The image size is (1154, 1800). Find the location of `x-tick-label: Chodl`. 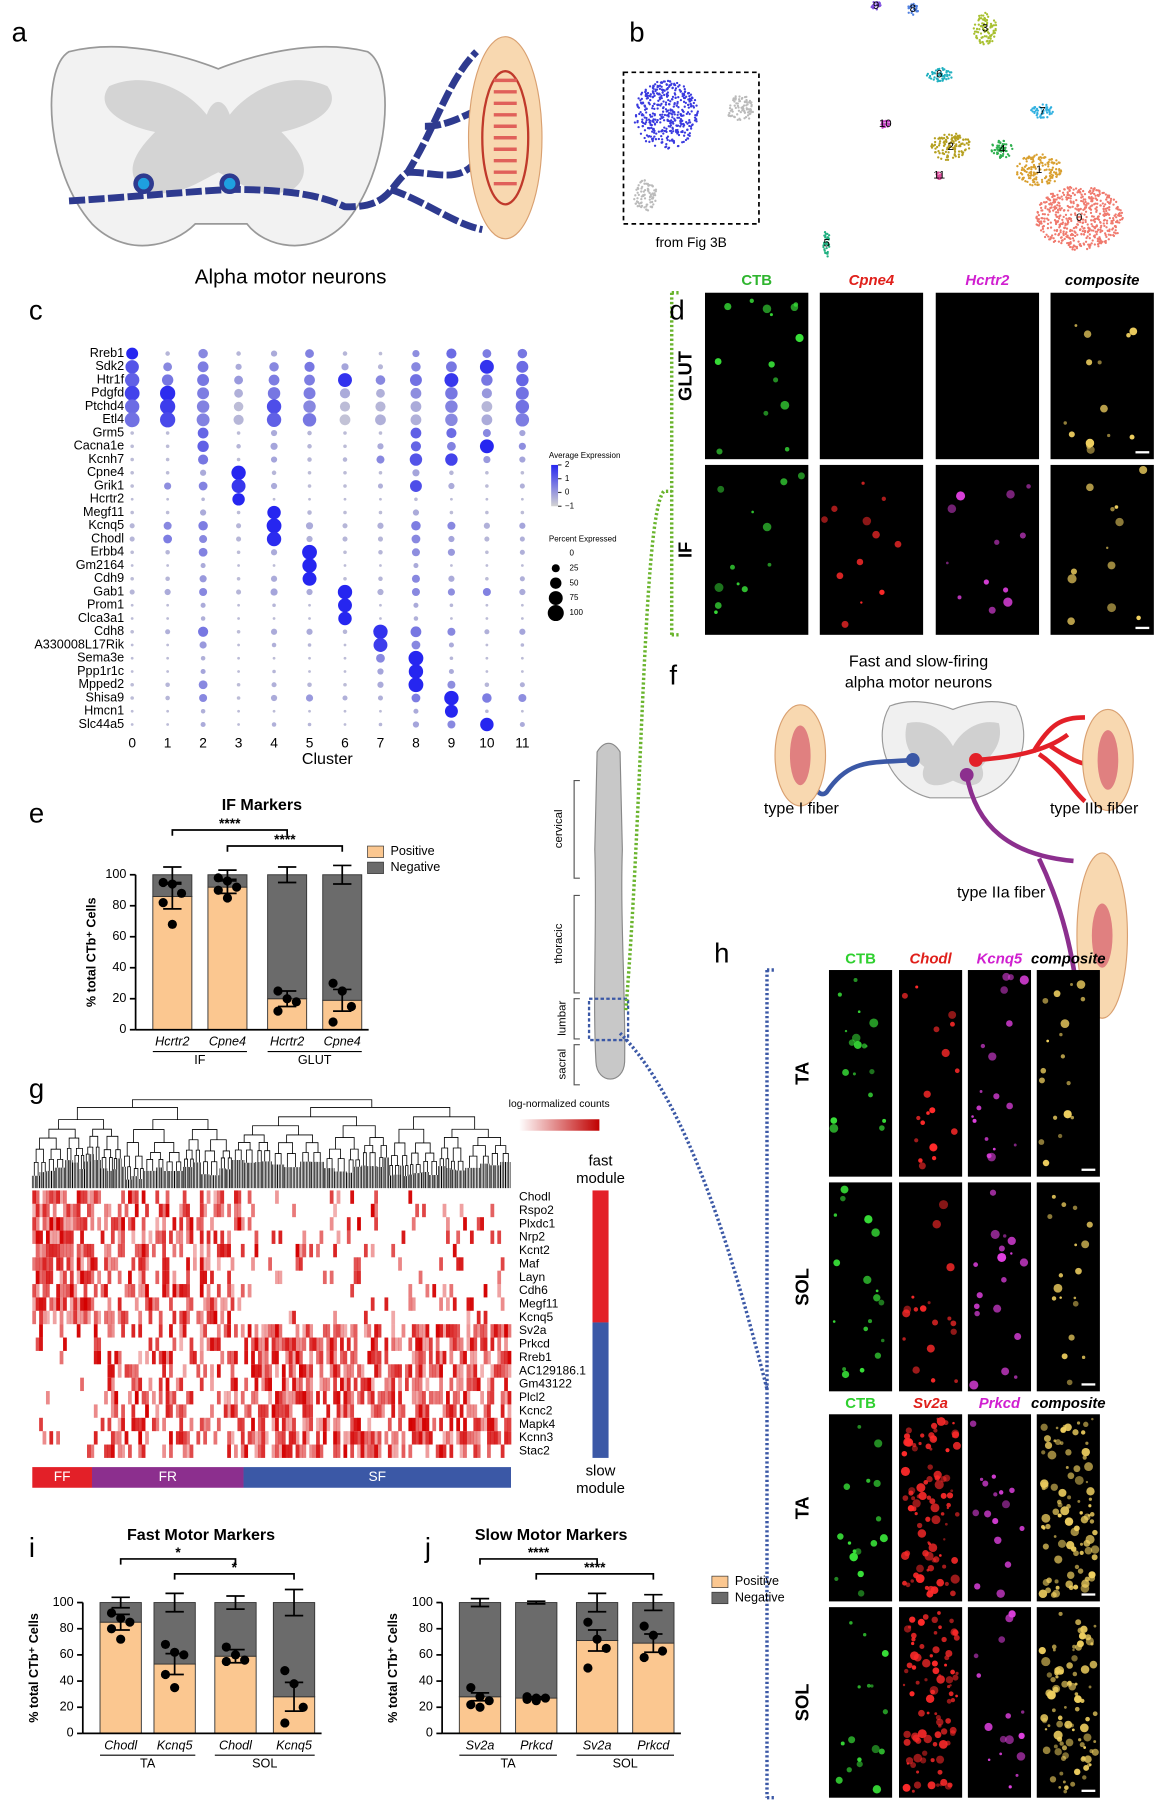

x-tick-label: Chodl is located at coordinates (121, 1745).